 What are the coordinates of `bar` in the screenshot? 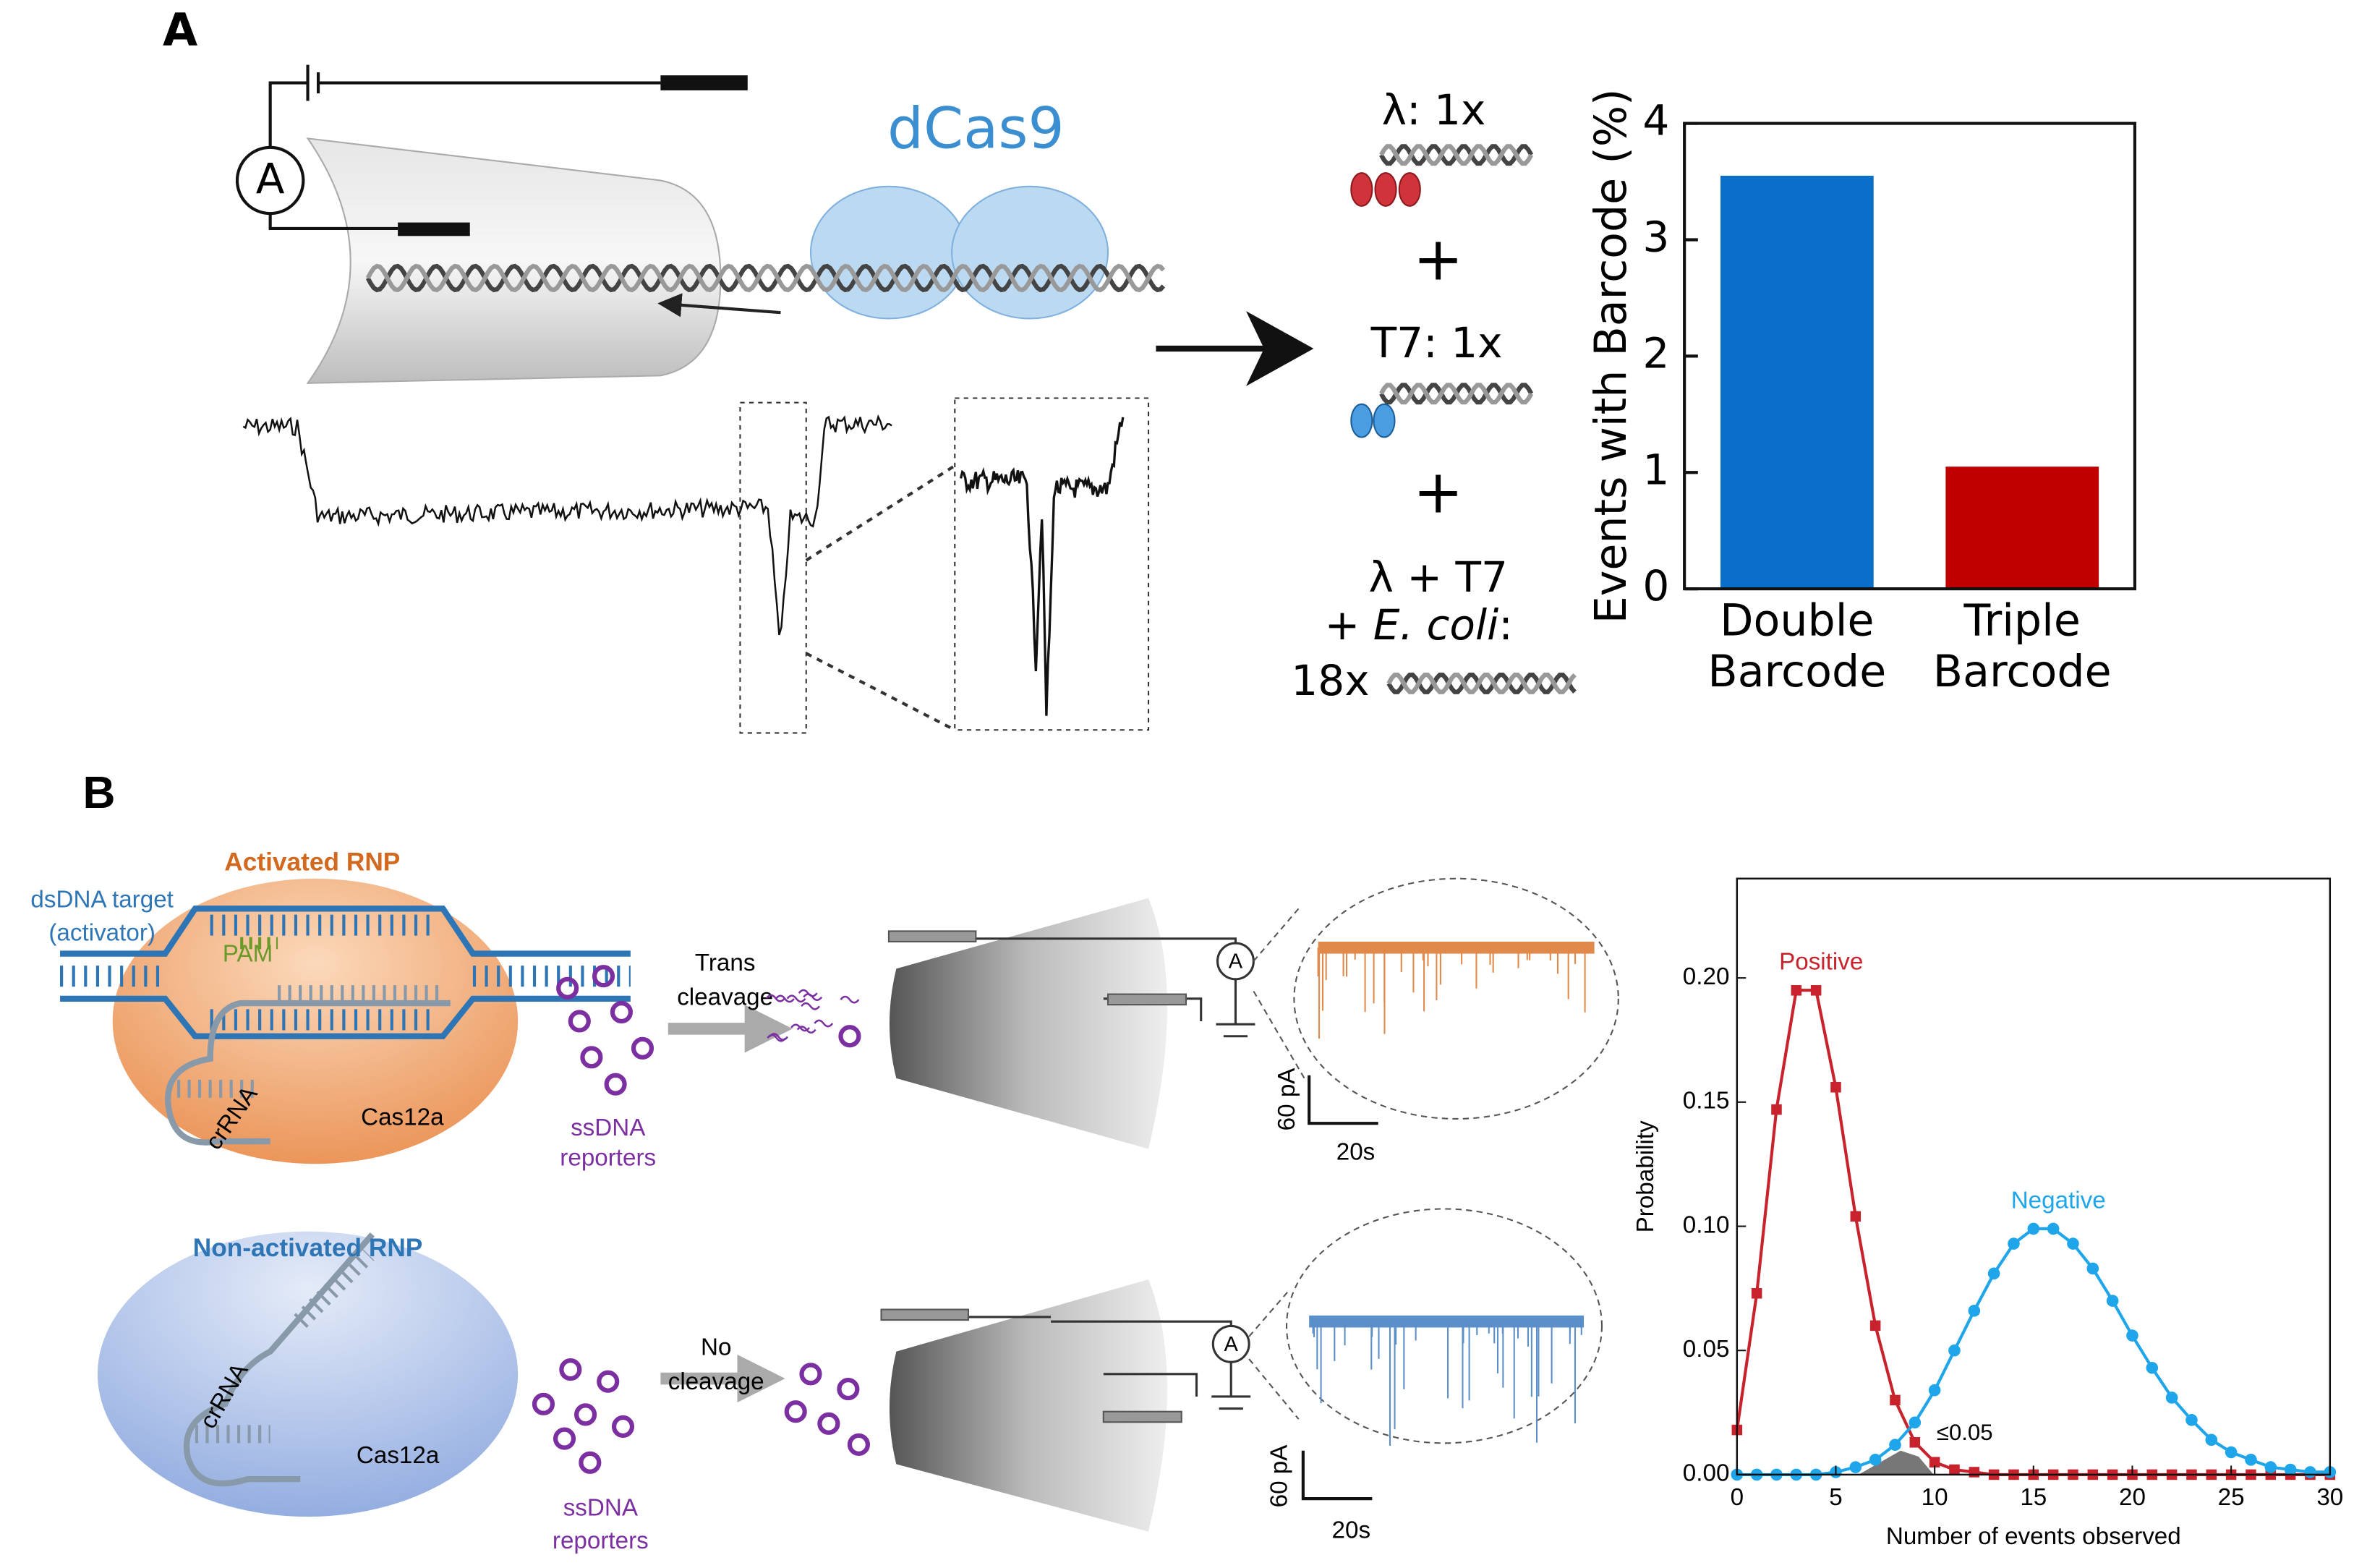 It's located at (1797, 382).